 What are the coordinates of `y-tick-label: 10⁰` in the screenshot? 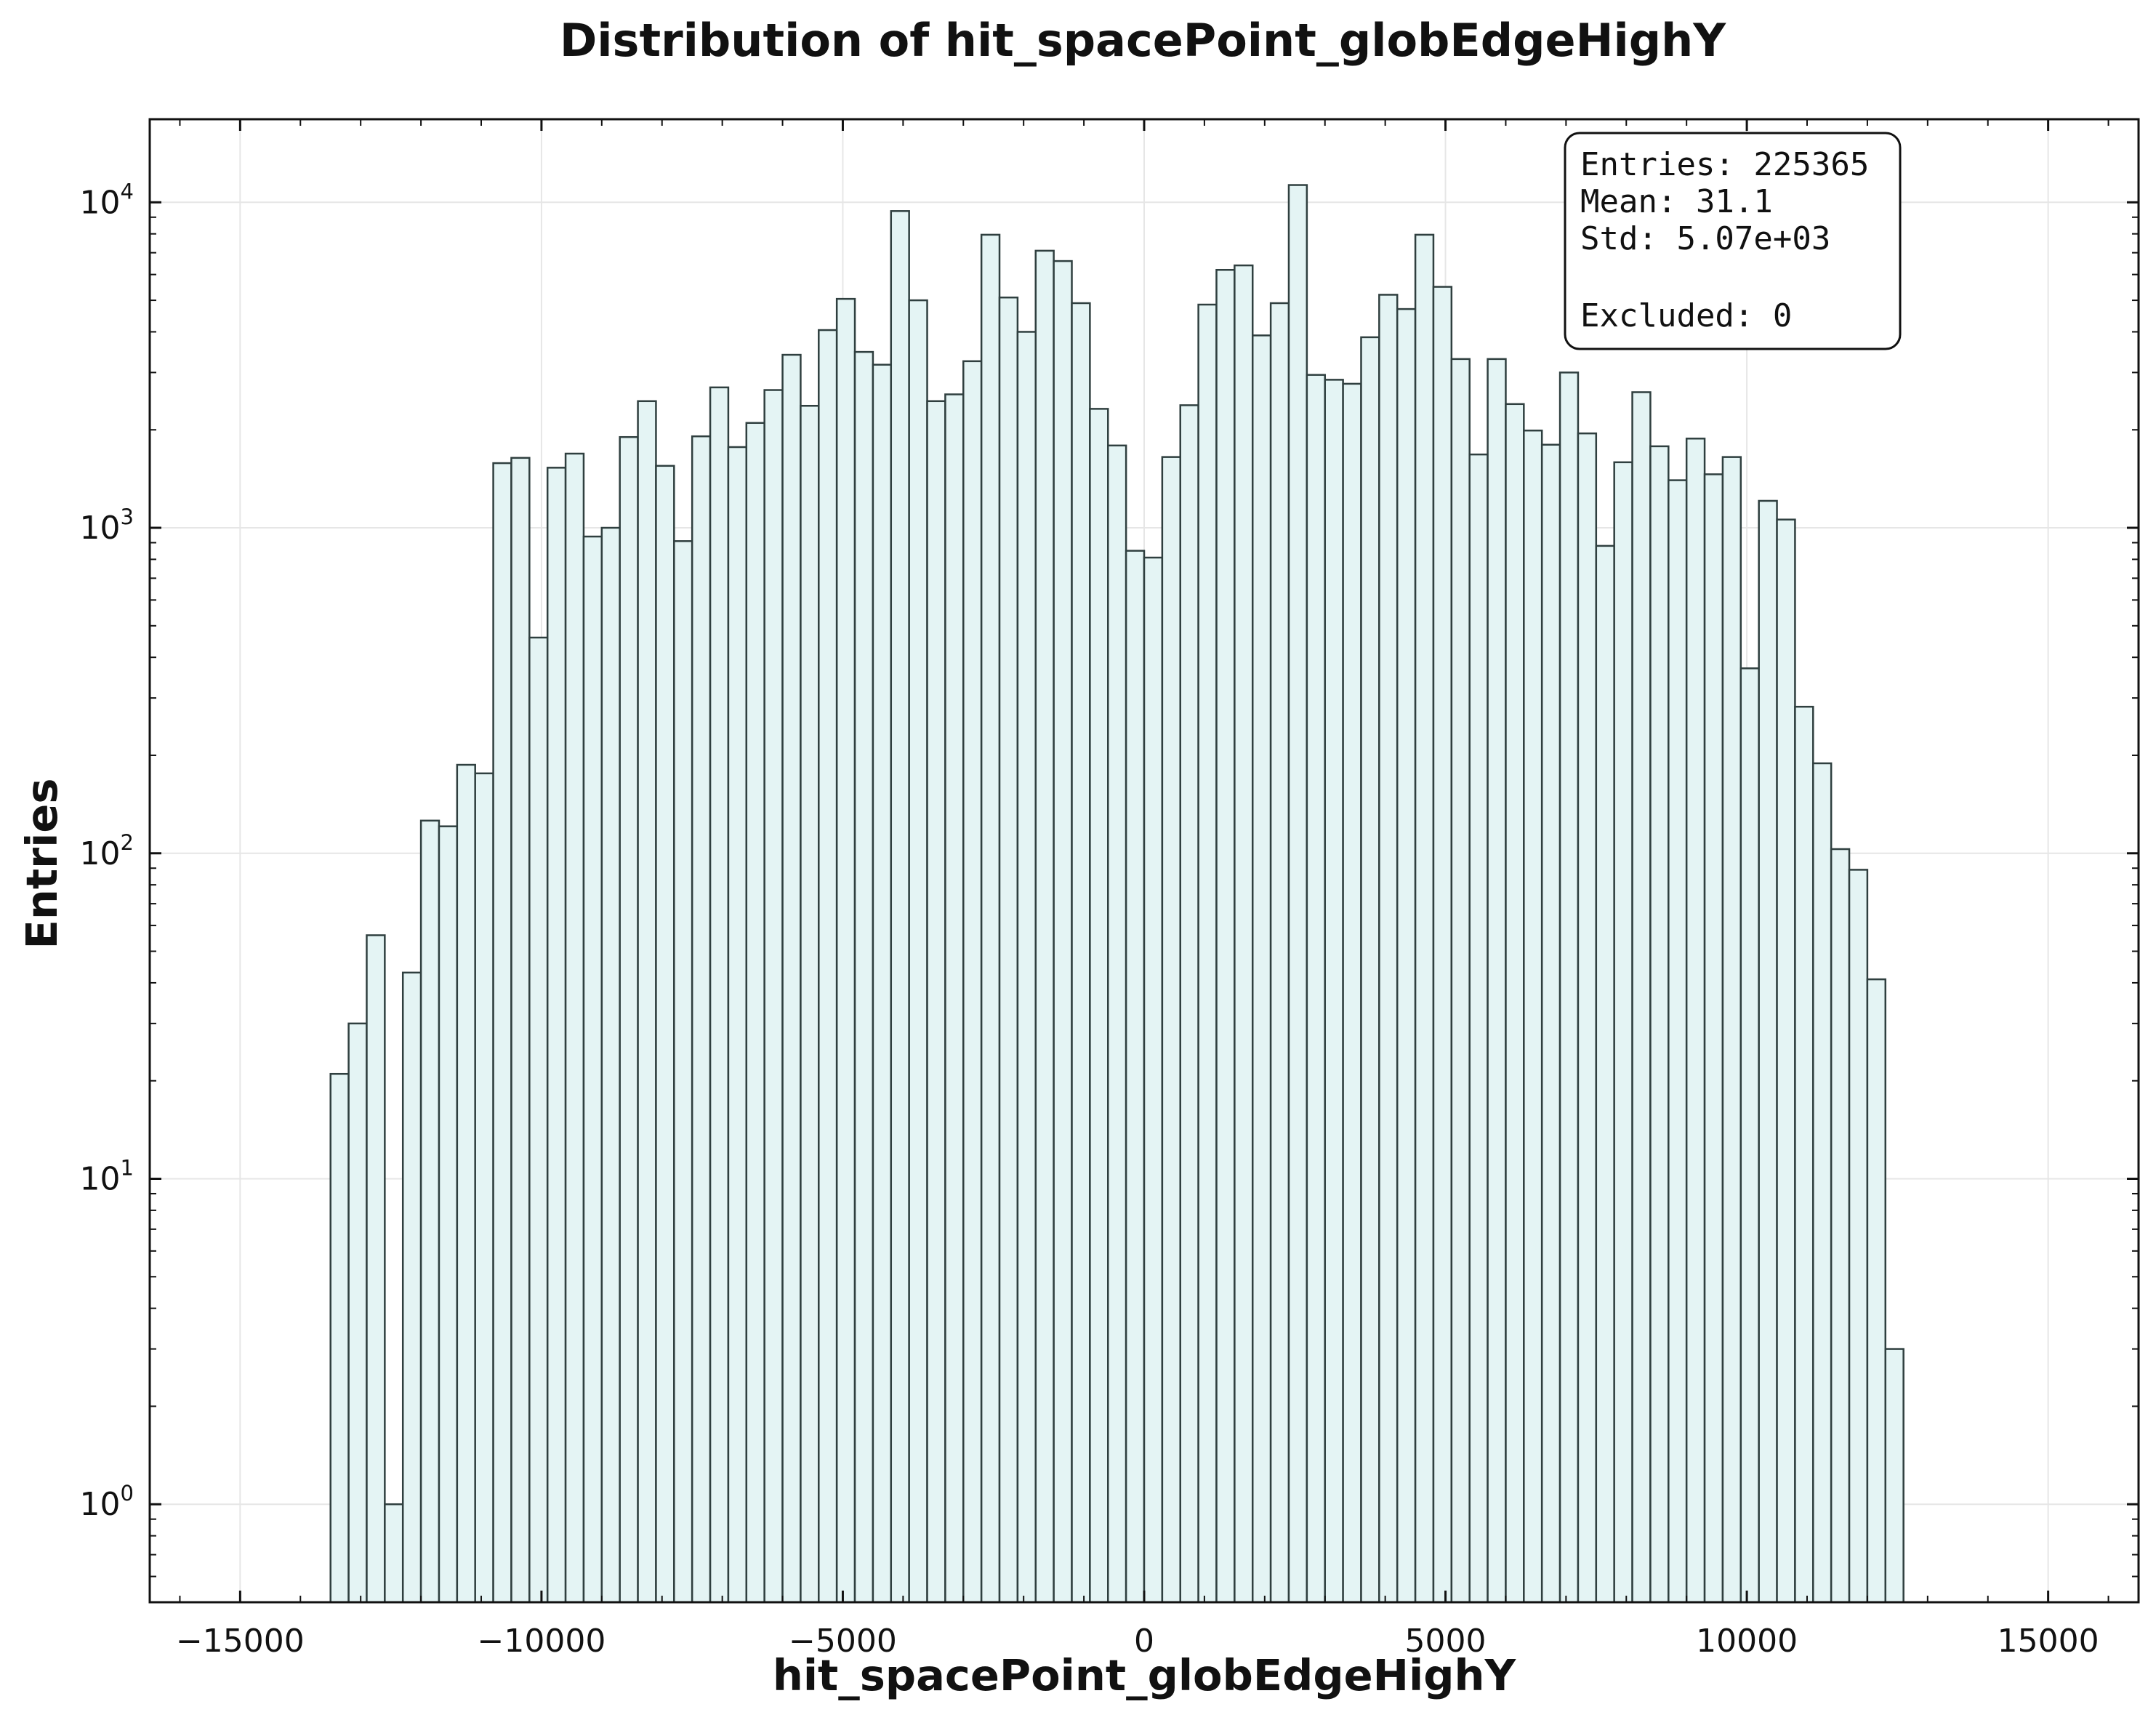 It's located at (107, 1502).